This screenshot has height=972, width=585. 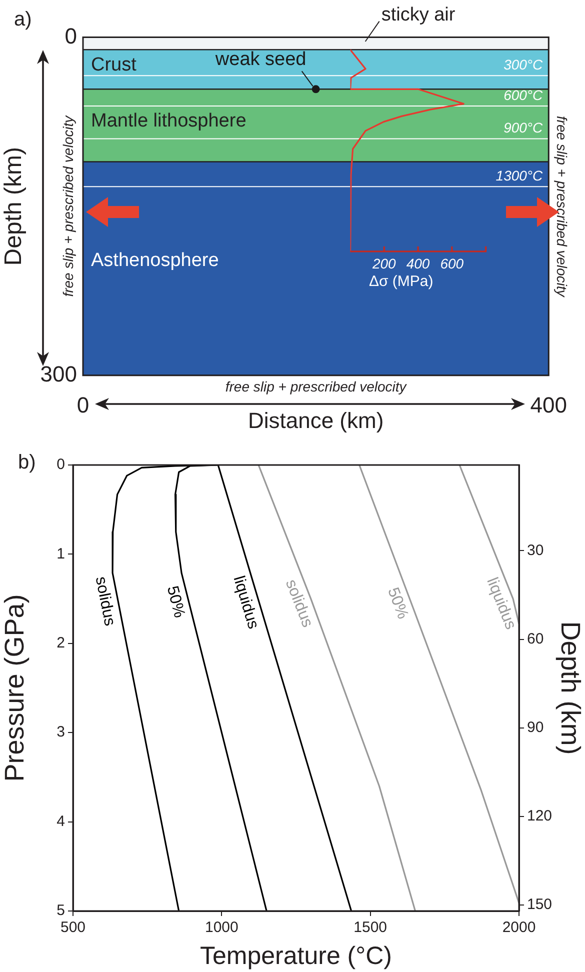 What do you see at coordinates (296, 956) in the screenshot?
I see `x-axis-title: Temperature (°C)` at bounding box center [296, 956].